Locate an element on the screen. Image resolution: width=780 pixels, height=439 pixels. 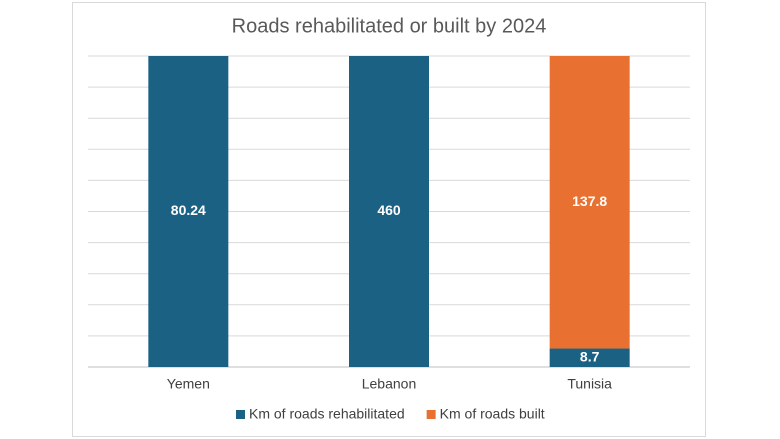
value-label: 460 is located at coordinates (389, 210).